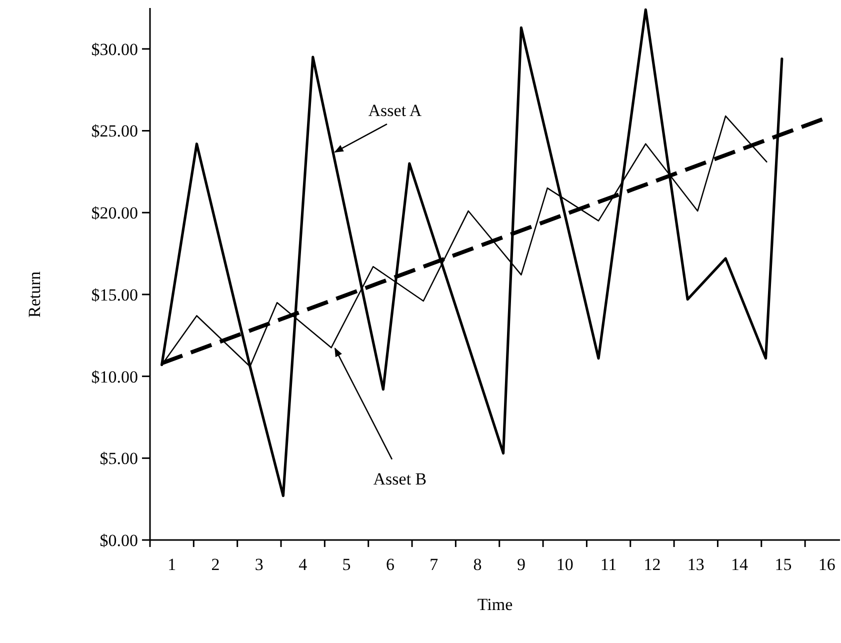 Image resolution: width=841 pixels, height=643 pixels. Describe the element at coordinates (114, 213) in the screenshot. I see `y-tick-label: $20.00` at that location.